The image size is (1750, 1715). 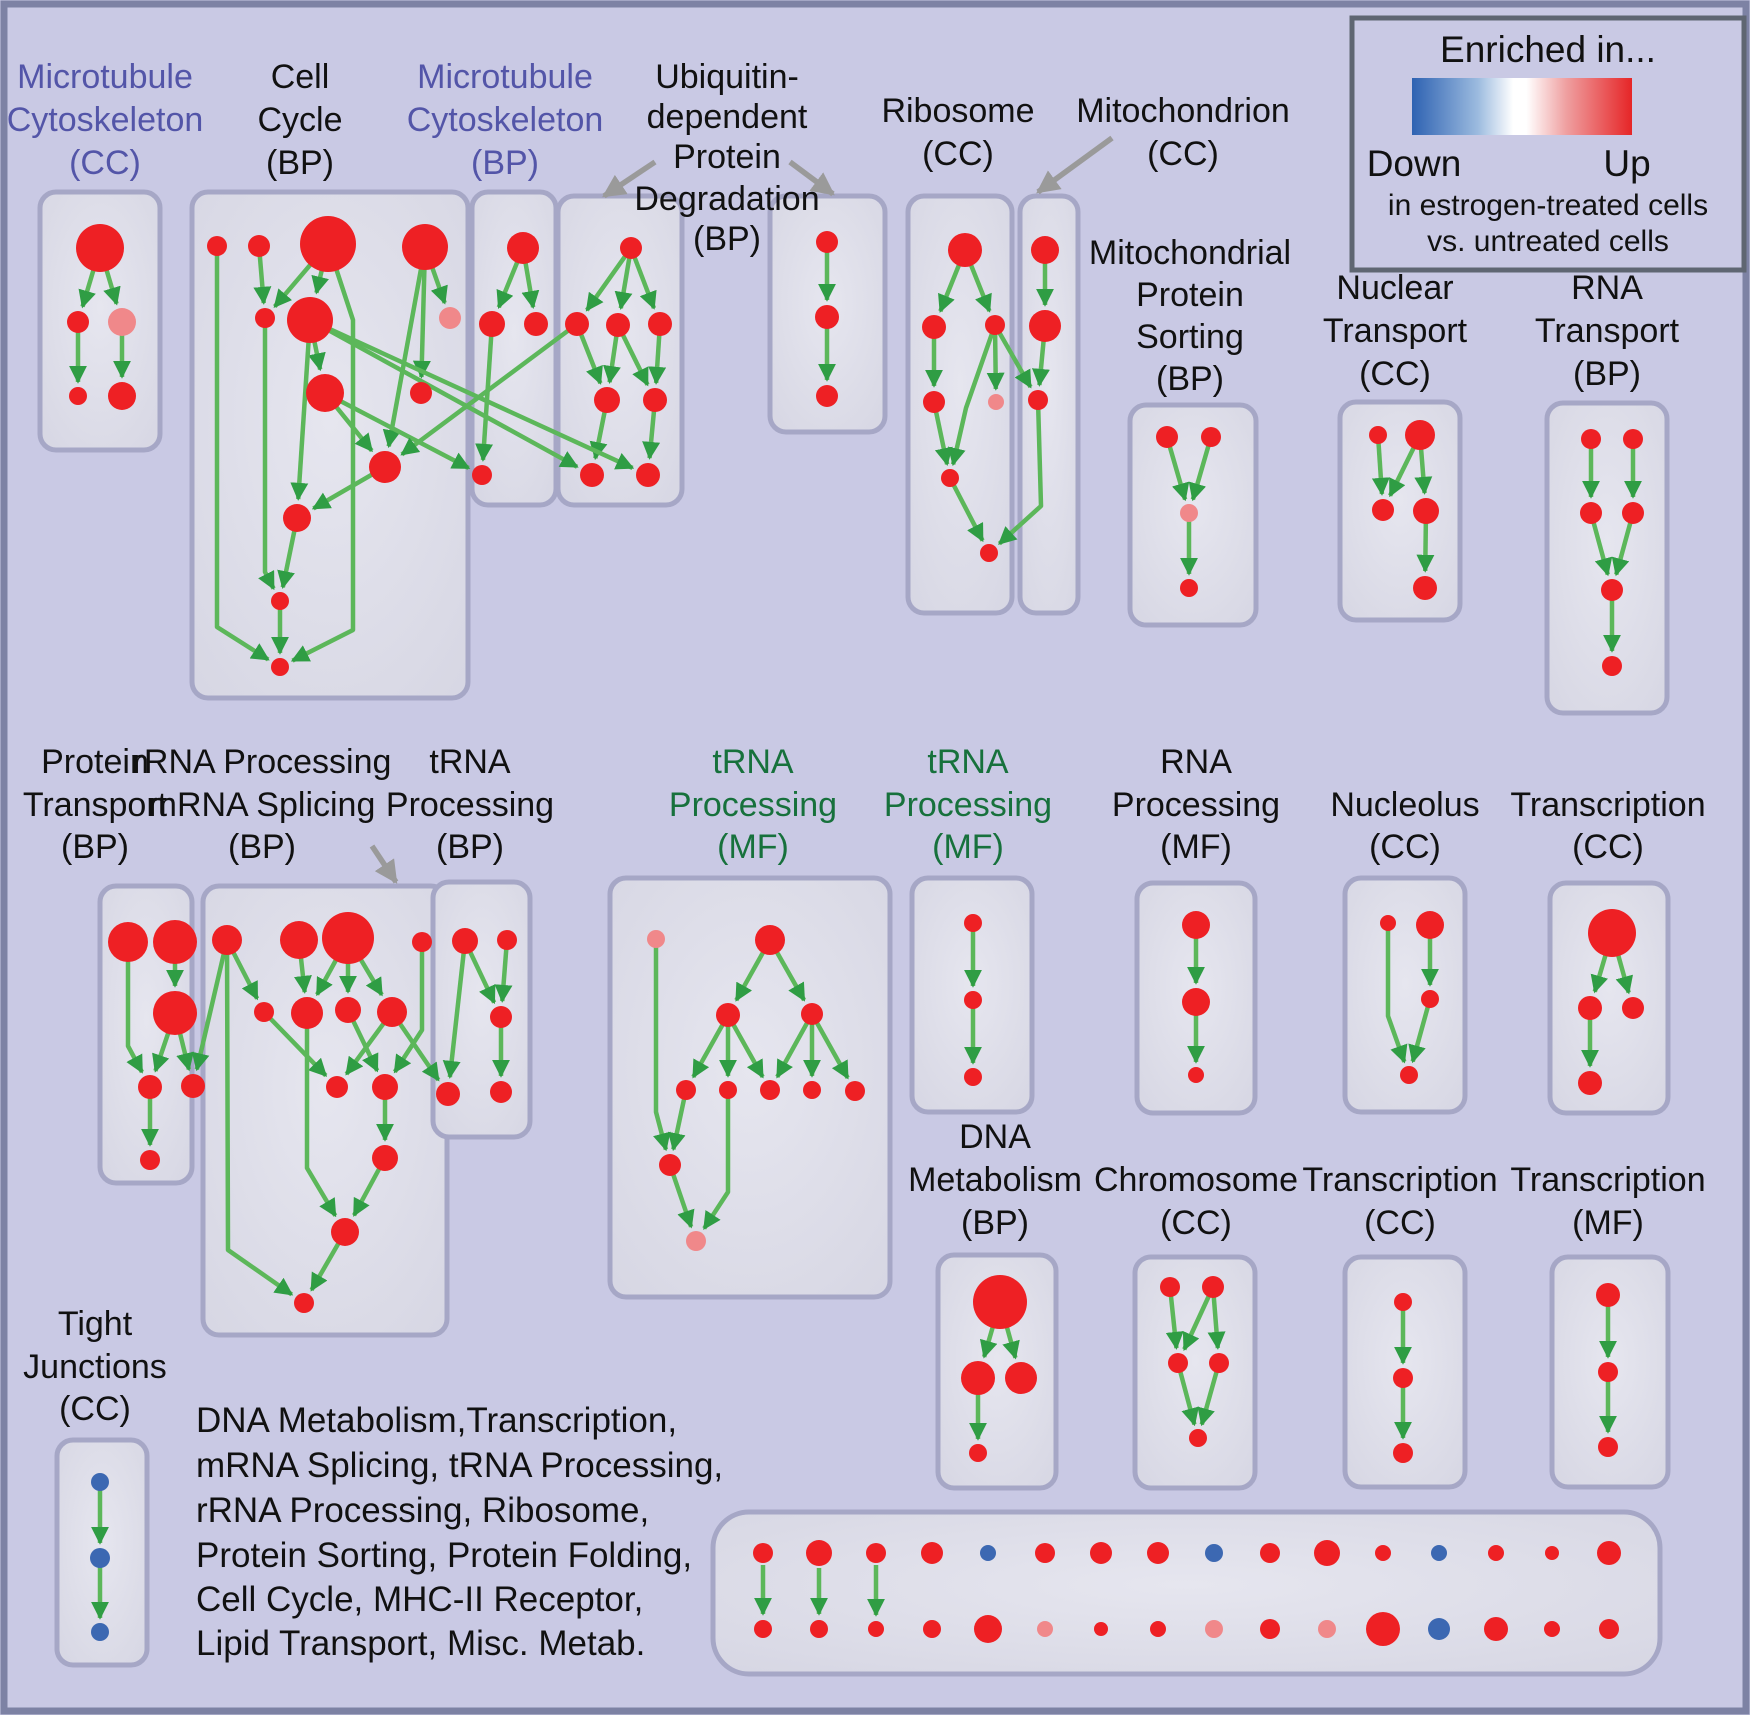 I want to click on node-tj3, so click(x=100, y=1632).